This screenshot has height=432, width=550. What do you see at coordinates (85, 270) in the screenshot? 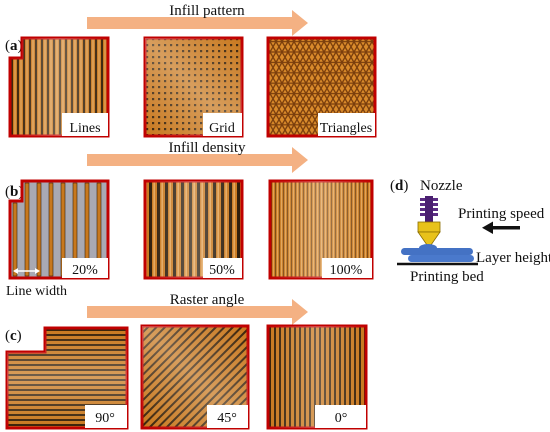
I see `sample-label-20: 20%` at bounding box center [85, 270].